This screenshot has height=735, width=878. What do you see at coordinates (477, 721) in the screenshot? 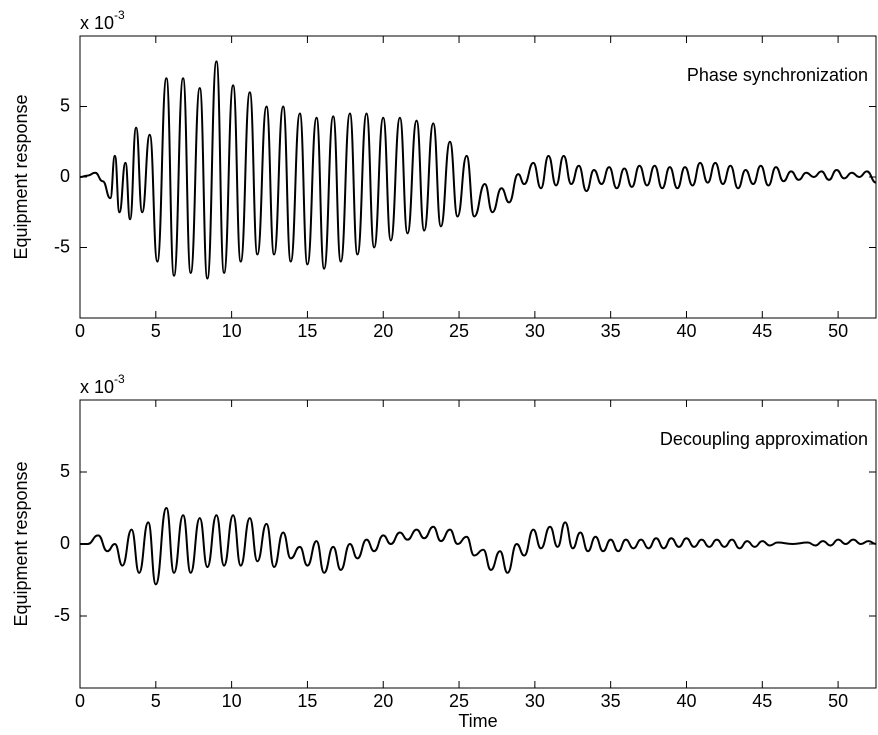
I see `x-axis-label: Time` at bounding box center [477, 721].